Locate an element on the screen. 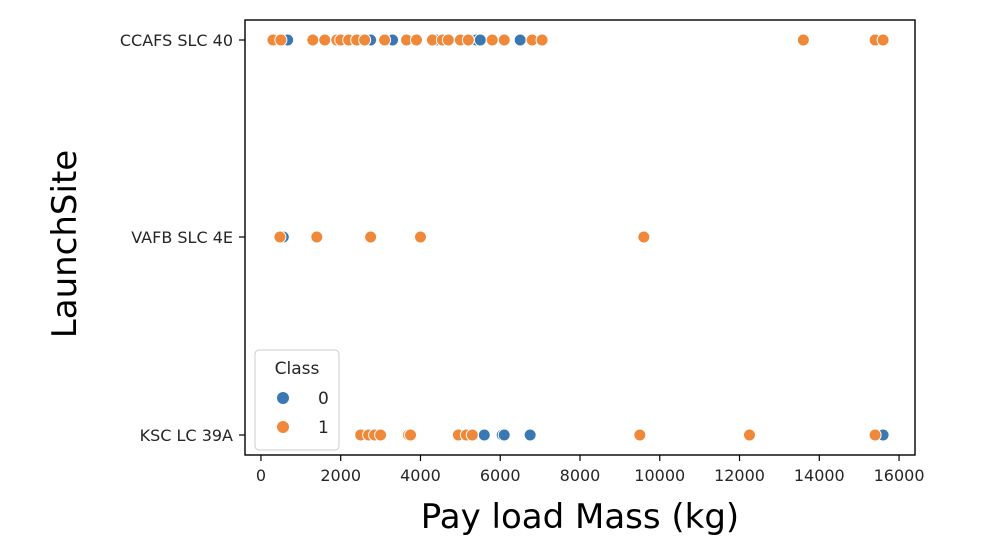  y-axis-title: LaunchSite is located at coordinates (65, 244).